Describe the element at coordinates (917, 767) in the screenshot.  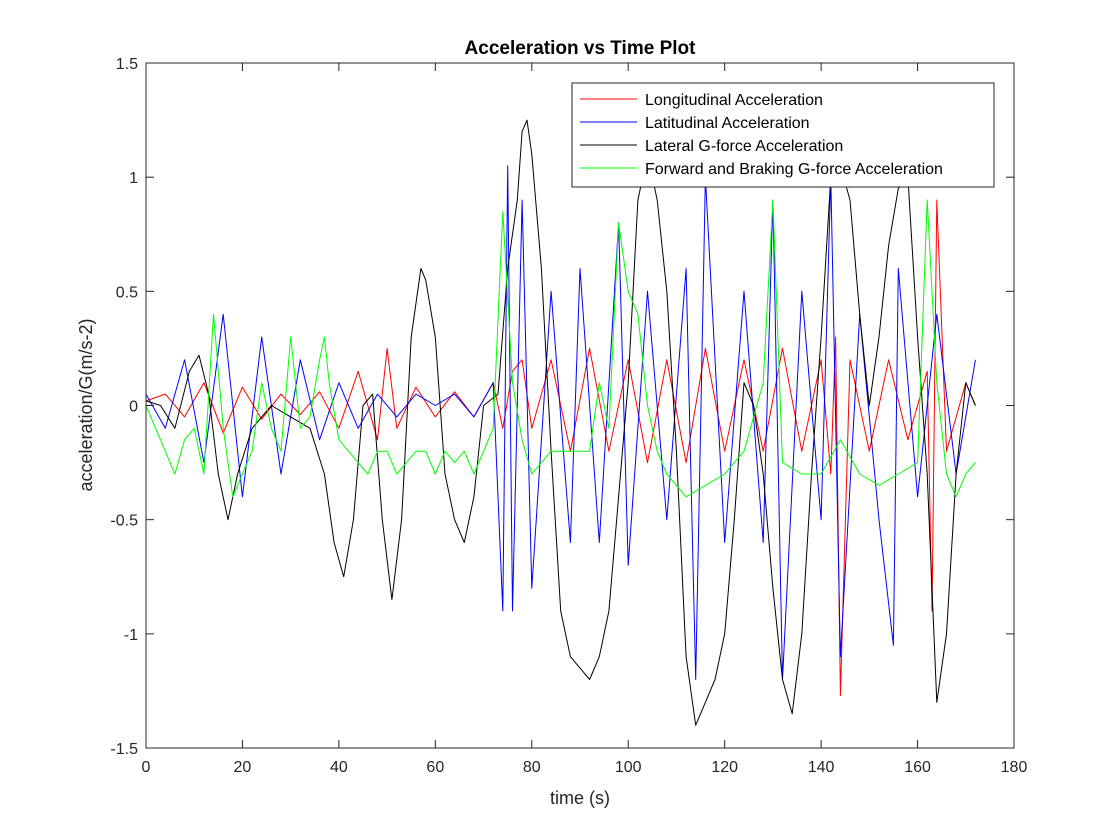
I see `x-tick-label: 160` at that location.